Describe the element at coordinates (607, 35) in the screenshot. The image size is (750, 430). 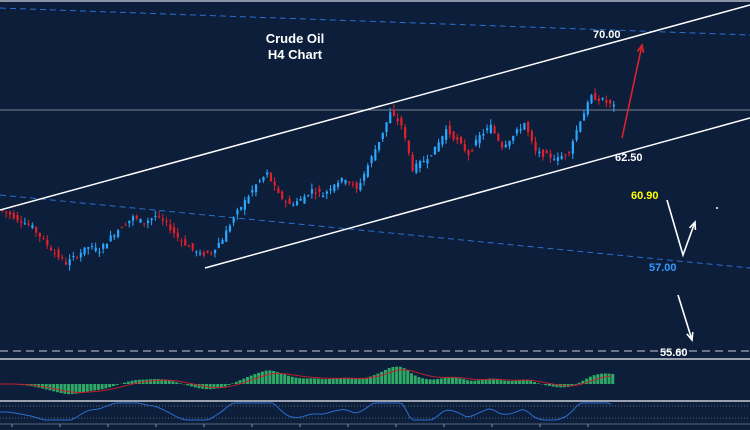
I see `level-label-70: 70.00` at that location.